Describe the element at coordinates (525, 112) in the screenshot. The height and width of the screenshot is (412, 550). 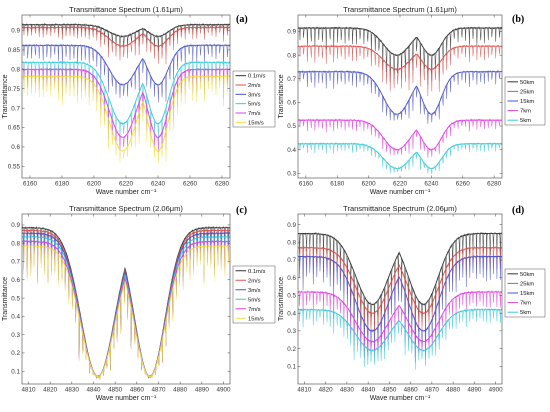
I see `legend-entry-b-3: 7km` at that location.